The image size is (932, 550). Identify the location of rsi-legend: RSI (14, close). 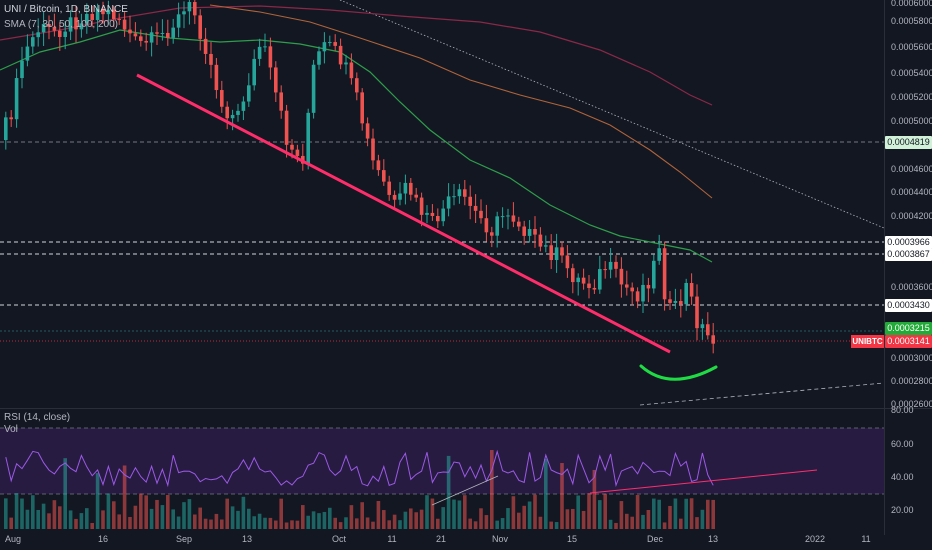
(37, 418).